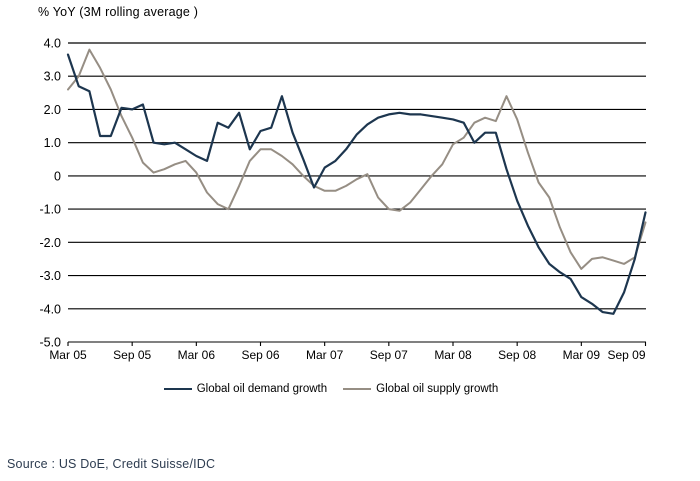  I want to click on y-tick-label: -3.0, so click(50, 276).